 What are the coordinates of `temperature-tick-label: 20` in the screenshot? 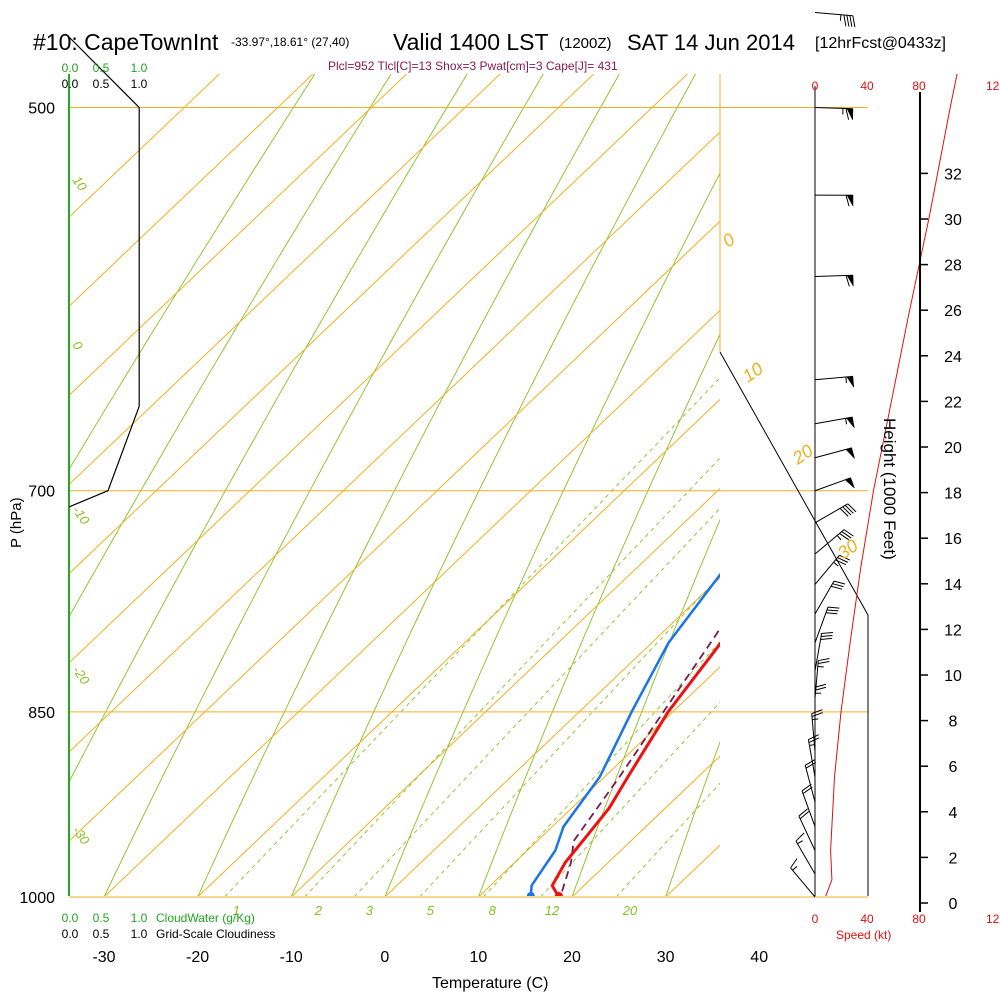 It's located at (572, 957).